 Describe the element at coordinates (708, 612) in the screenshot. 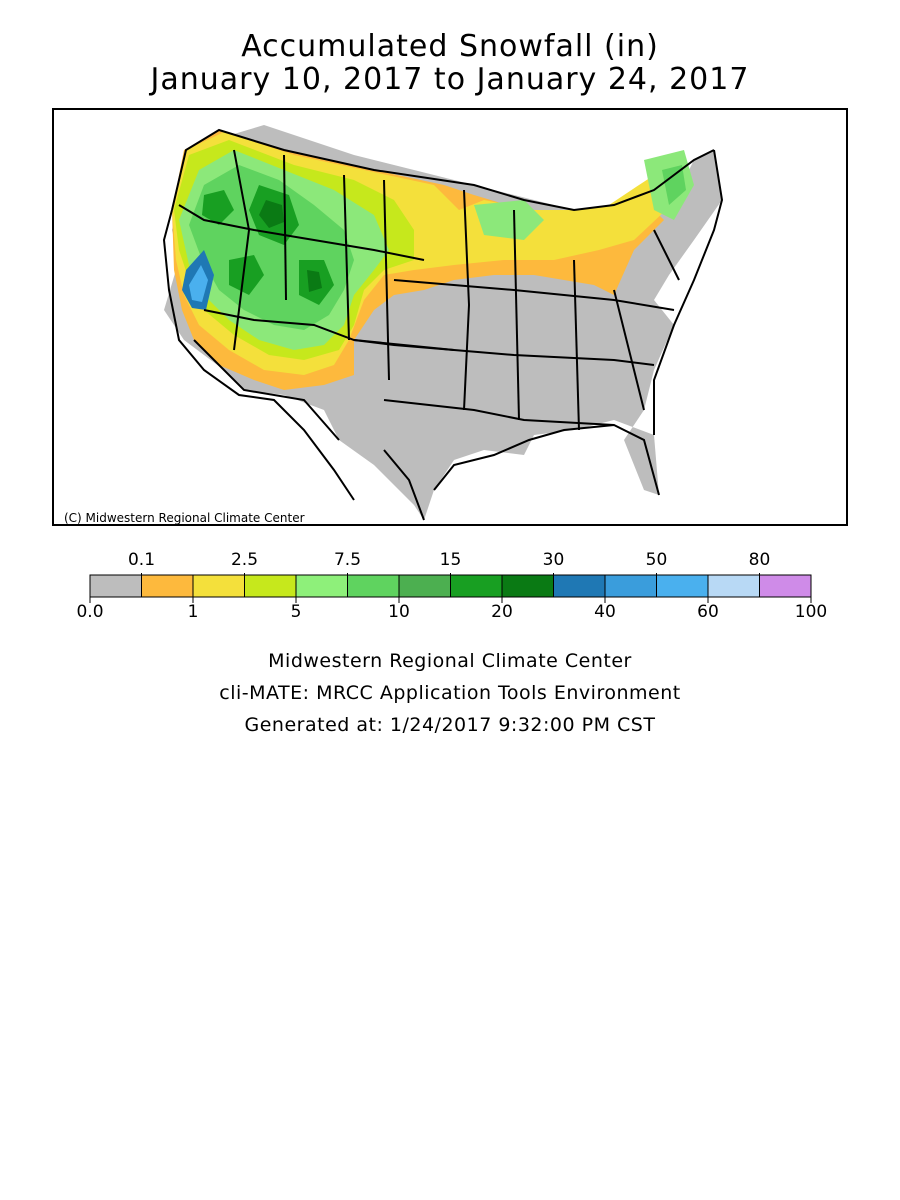

I see `legend-bottom-label: 60` at that location.